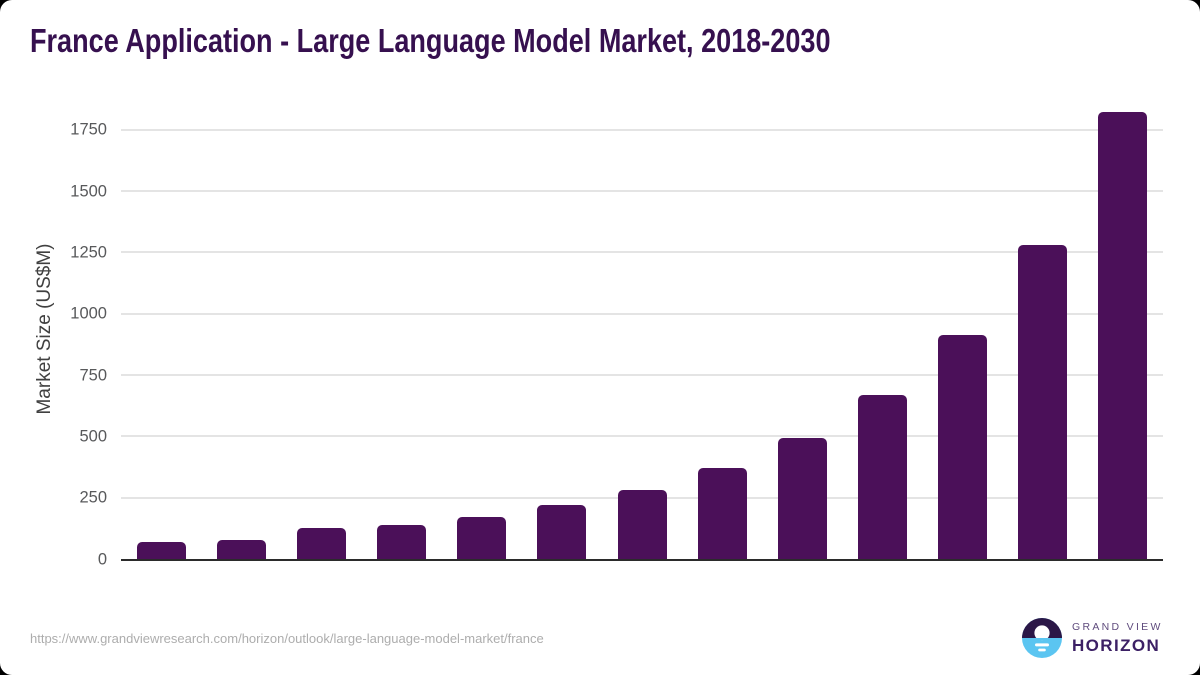  I want to click on logo-horizon-label: HORIZON, so click(1116, 645).